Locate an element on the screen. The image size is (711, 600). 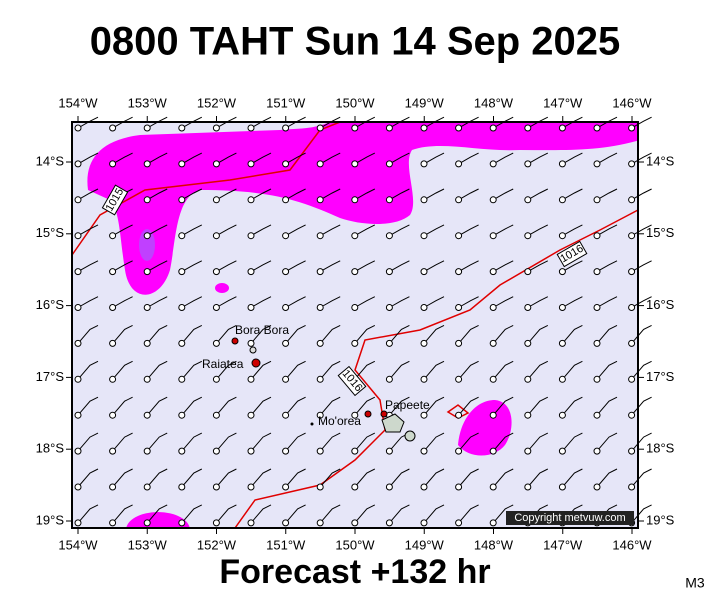
isobar is located at coordinates (458, 411).